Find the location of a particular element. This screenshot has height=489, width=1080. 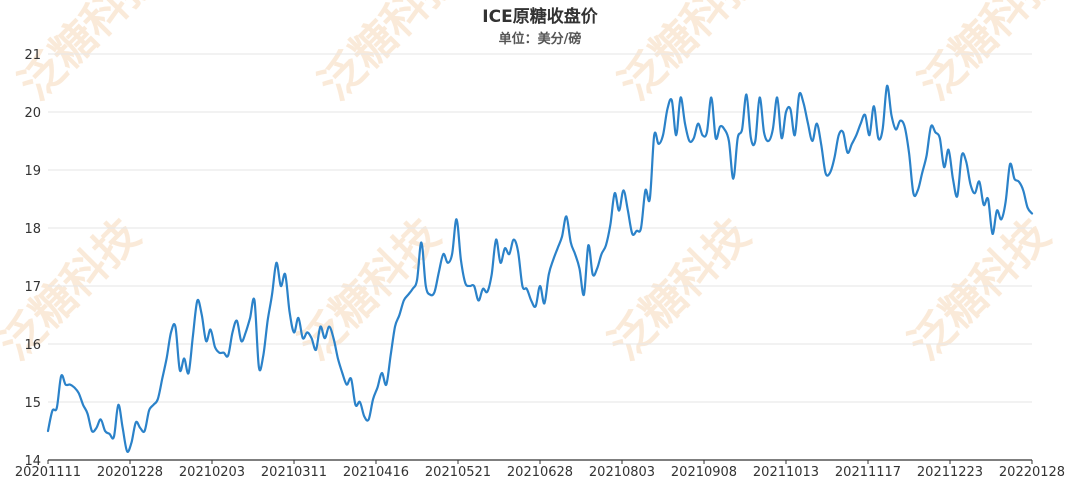

y-tick-label: 21 is located at coordinates (32, 55).